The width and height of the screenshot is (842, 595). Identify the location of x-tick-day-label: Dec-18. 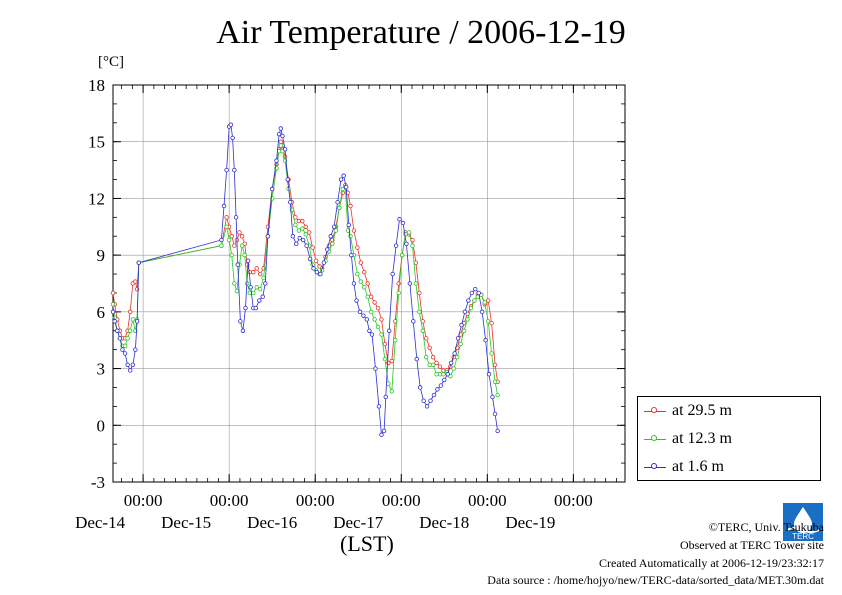
(444, 522).